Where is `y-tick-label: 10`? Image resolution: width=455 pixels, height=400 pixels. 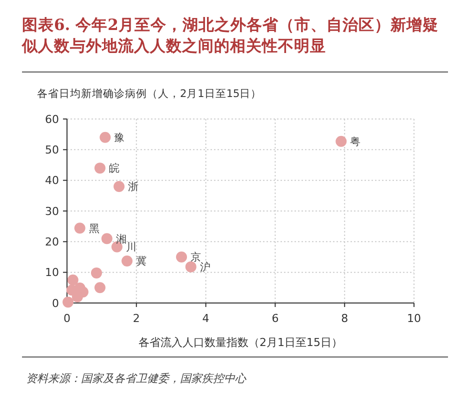
y-tick-label: 10 is located at coordinates (52, 273).